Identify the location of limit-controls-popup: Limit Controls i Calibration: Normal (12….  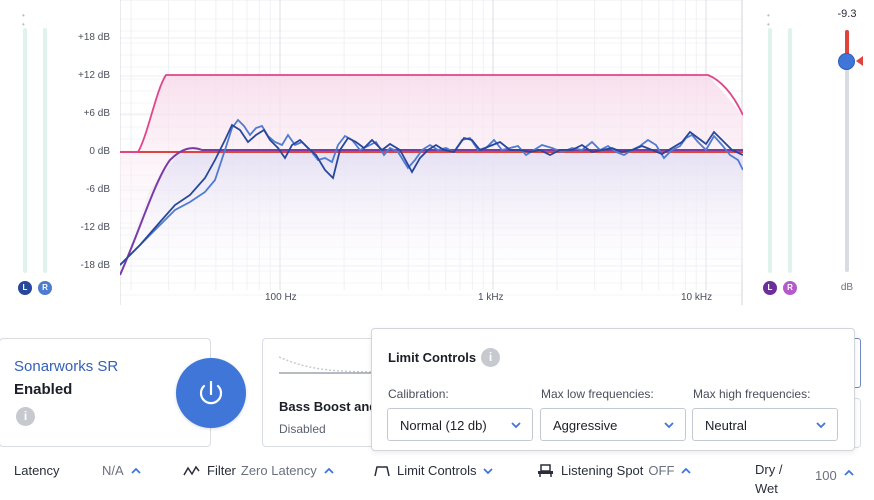
(613, 389).